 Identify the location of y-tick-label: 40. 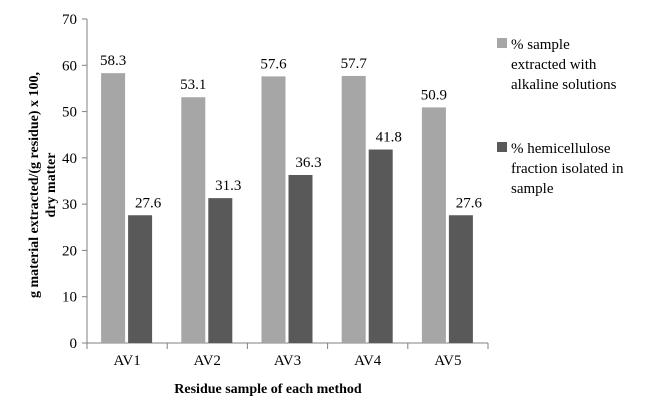
(69, 159).